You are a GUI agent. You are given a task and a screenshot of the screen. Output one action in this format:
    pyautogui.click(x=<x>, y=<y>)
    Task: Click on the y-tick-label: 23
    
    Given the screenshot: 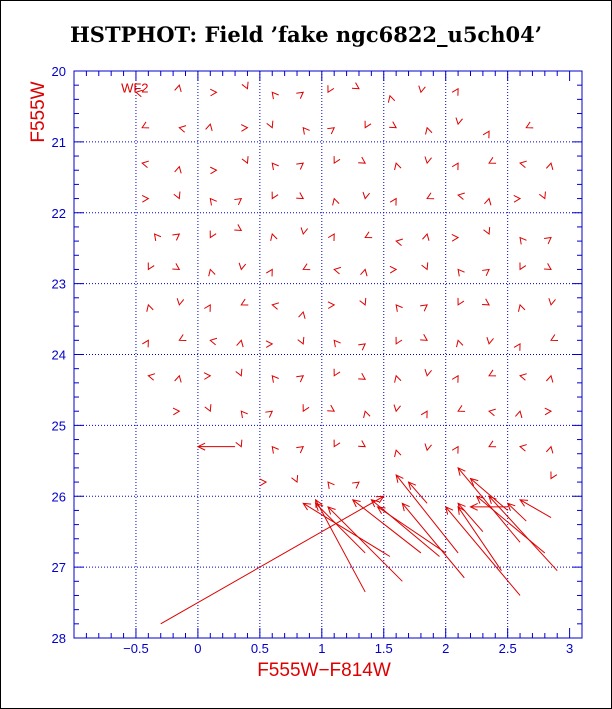 What is the action you would take?
    pyautogui.click(x=59, y=284)
    